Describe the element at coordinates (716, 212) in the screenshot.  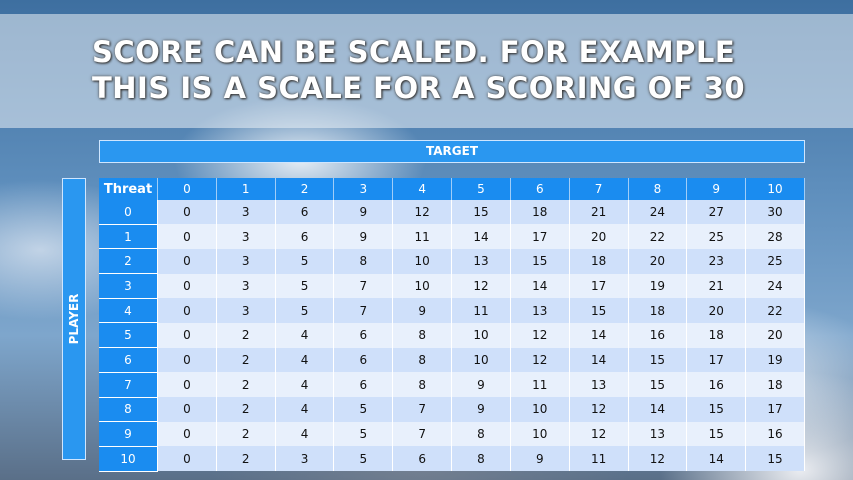
I see `score-cell: 27` at that location.